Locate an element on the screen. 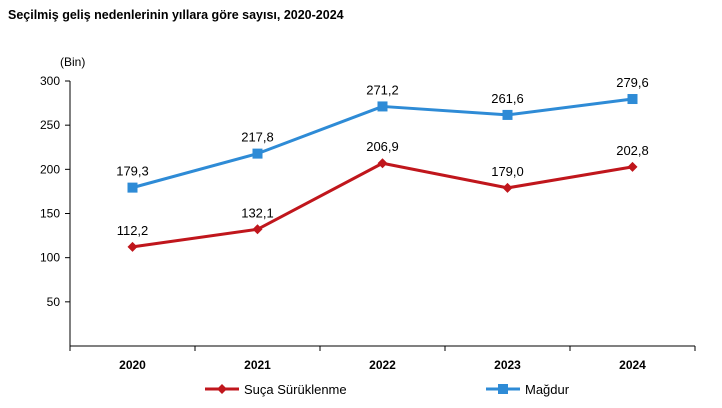 The width and height of the screenshot is (722, 408). data-label: 279,6 is located at coordinates (632, 82).